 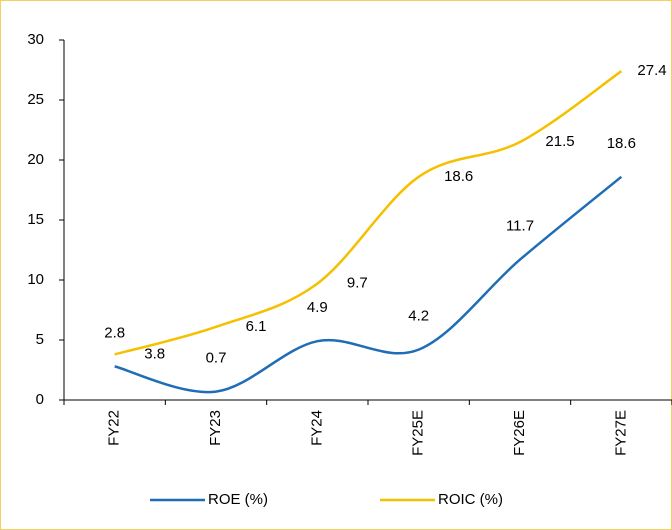 I want to click on data-label: 6.1, so click(x=256, y=326).